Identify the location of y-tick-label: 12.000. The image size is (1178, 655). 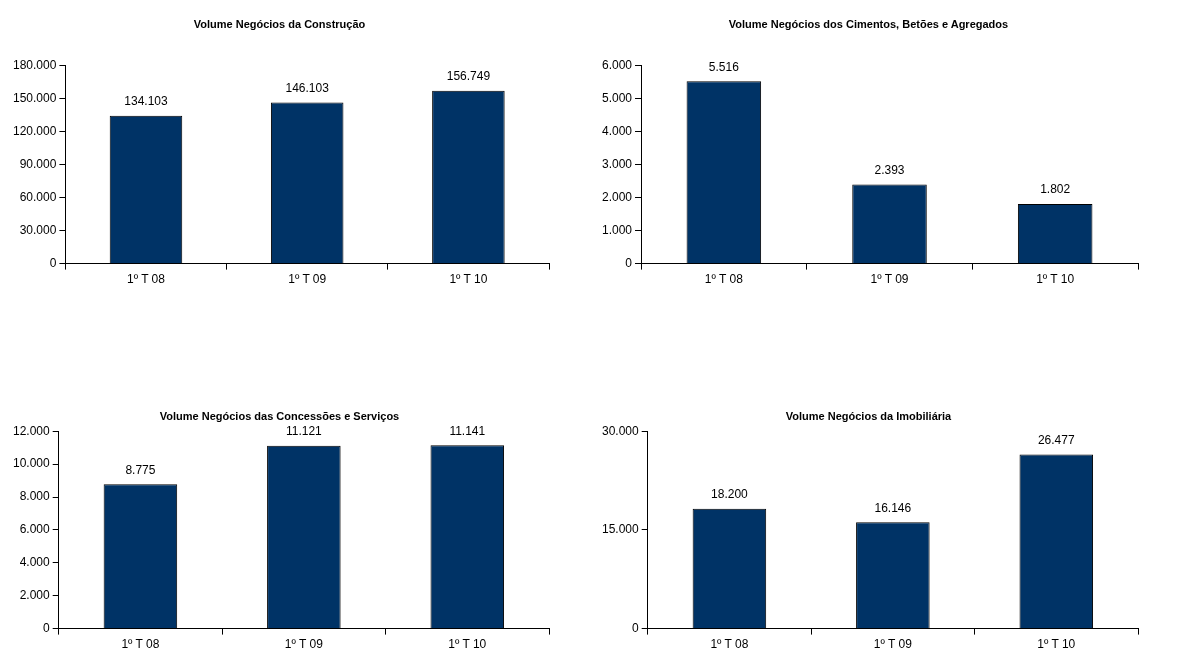
(32, 430).